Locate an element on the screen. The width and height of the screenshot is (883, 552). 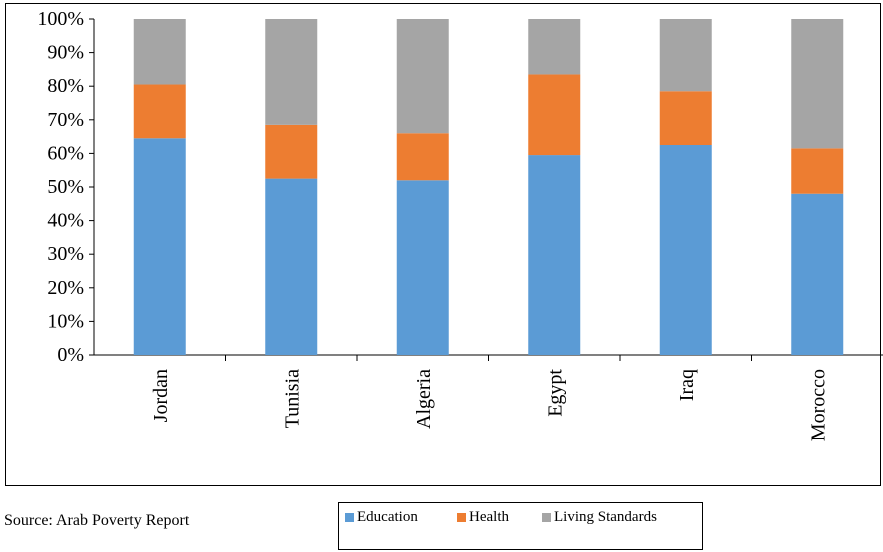
y-tick-label: 0% is located at coordinates (70, 355).